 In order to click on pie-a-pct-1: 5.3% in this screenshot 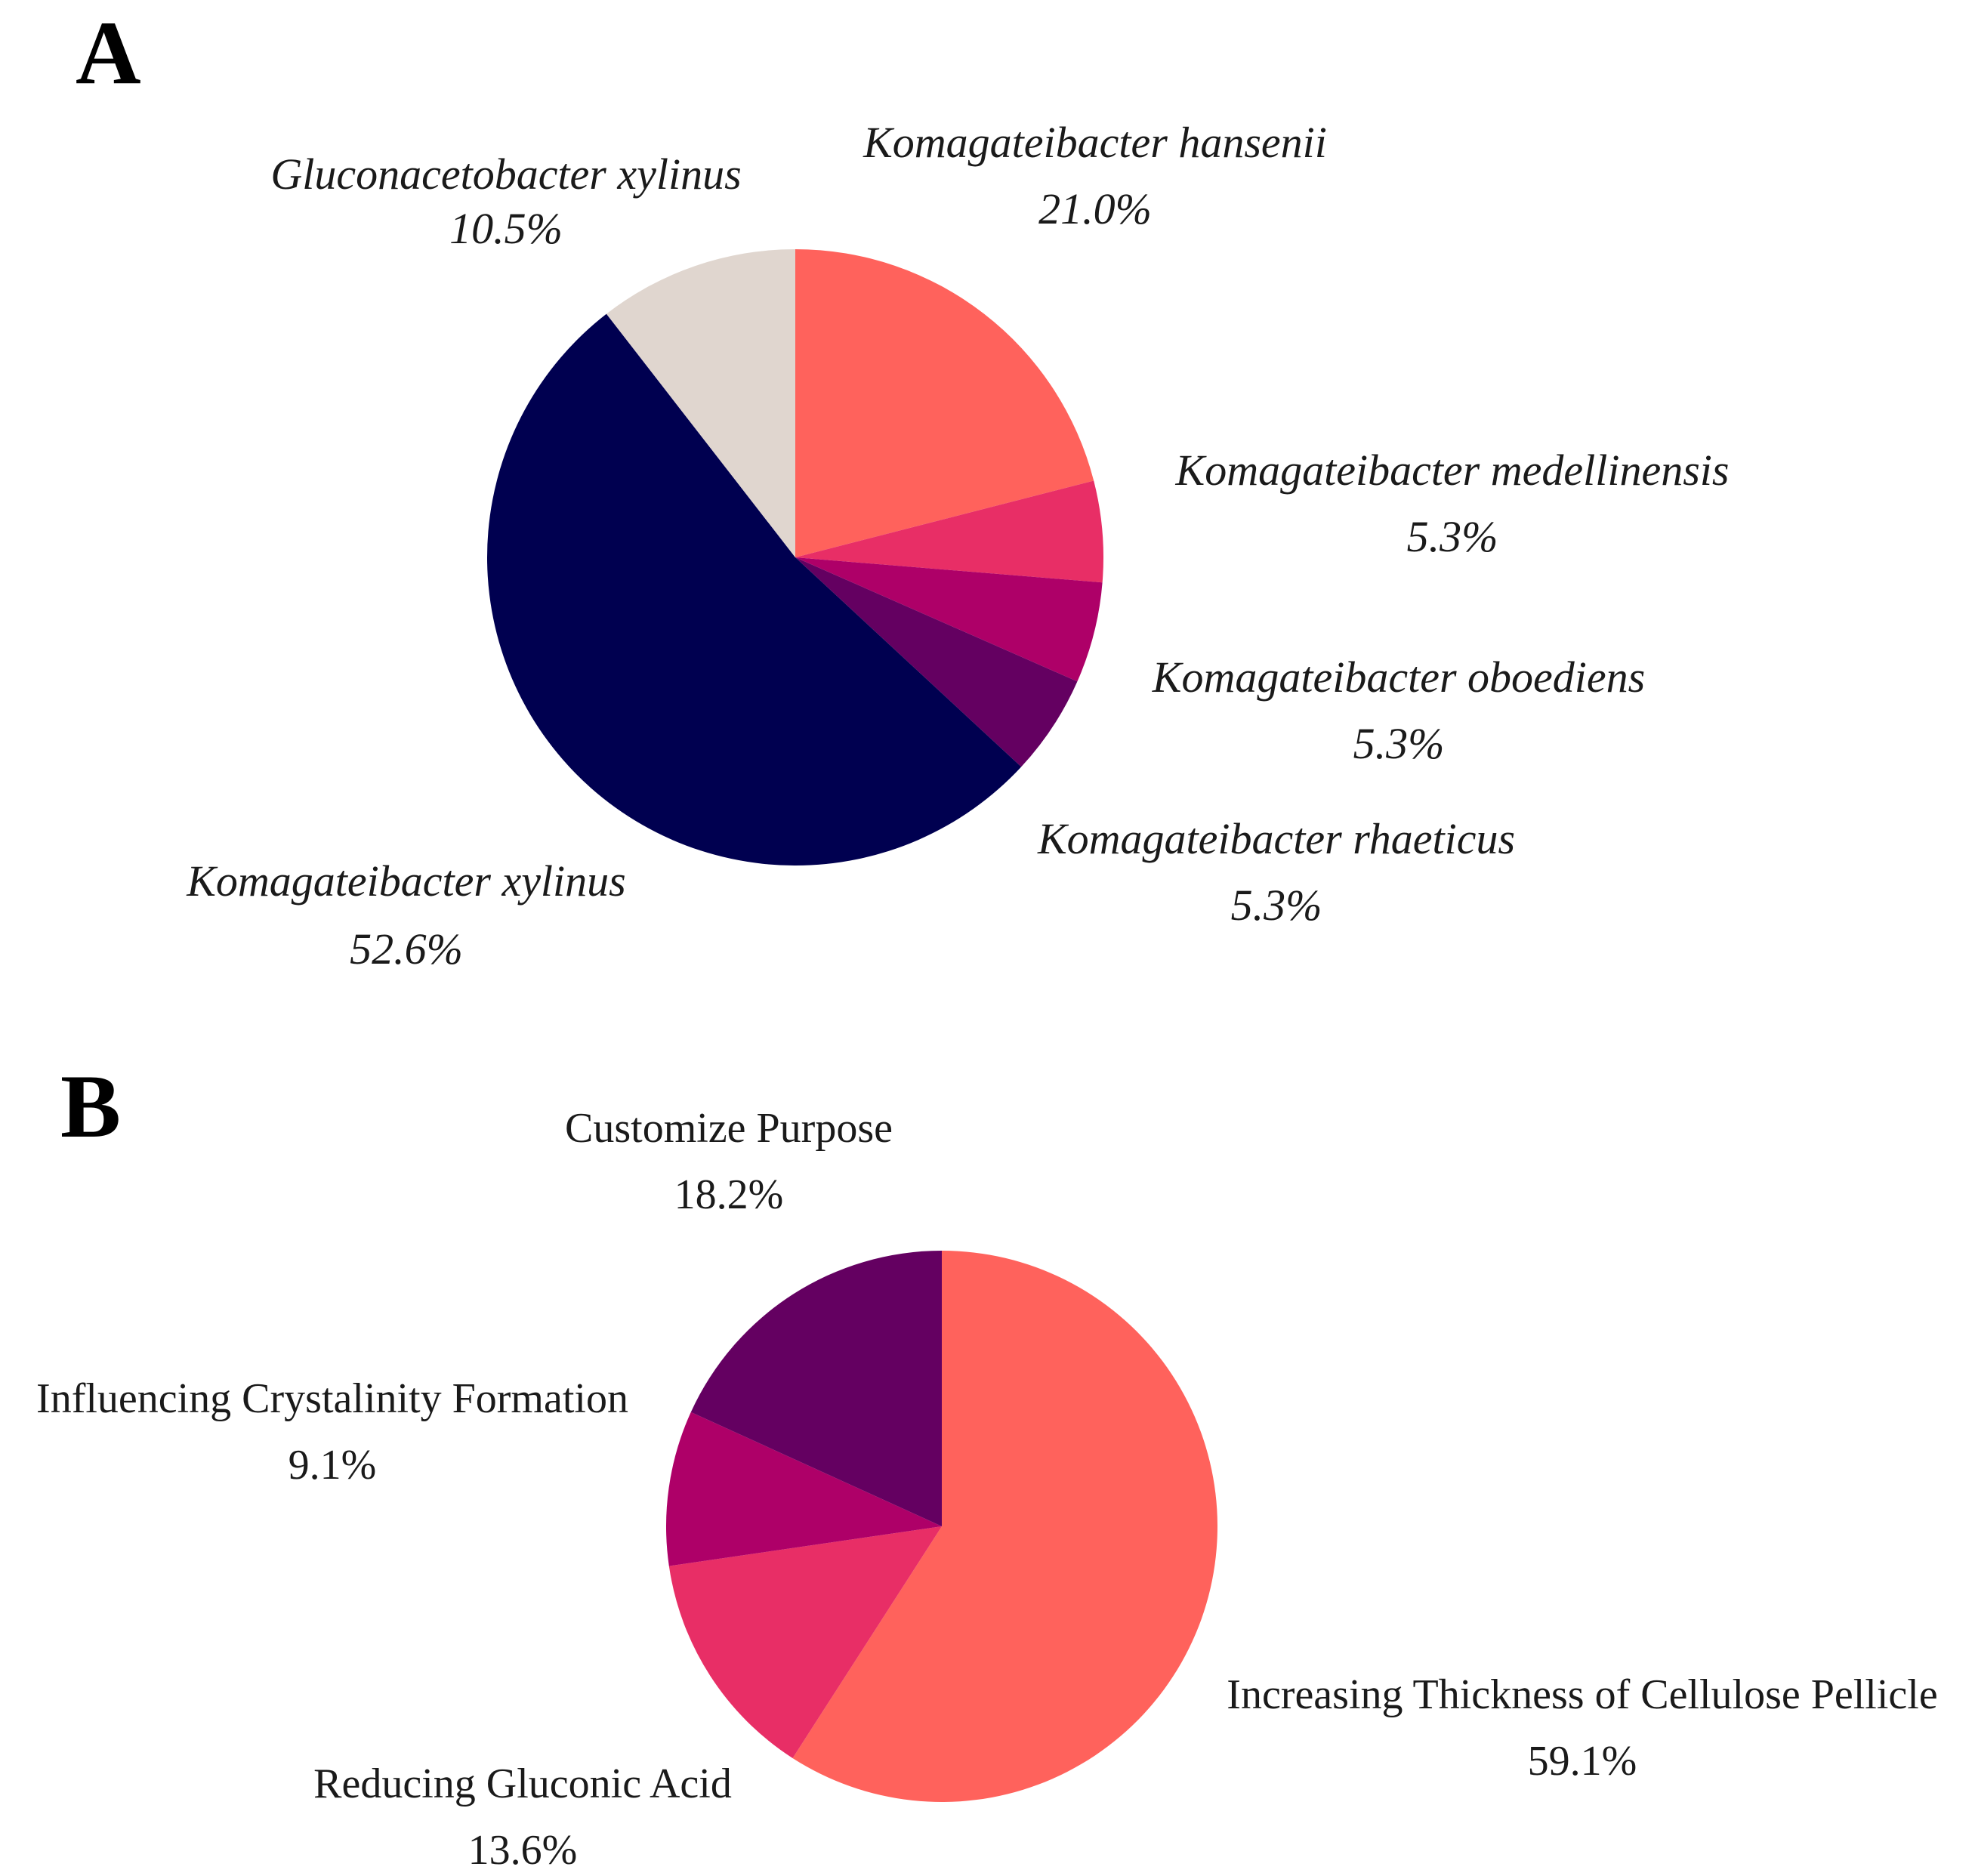, I will do `click(1452, 536)`.